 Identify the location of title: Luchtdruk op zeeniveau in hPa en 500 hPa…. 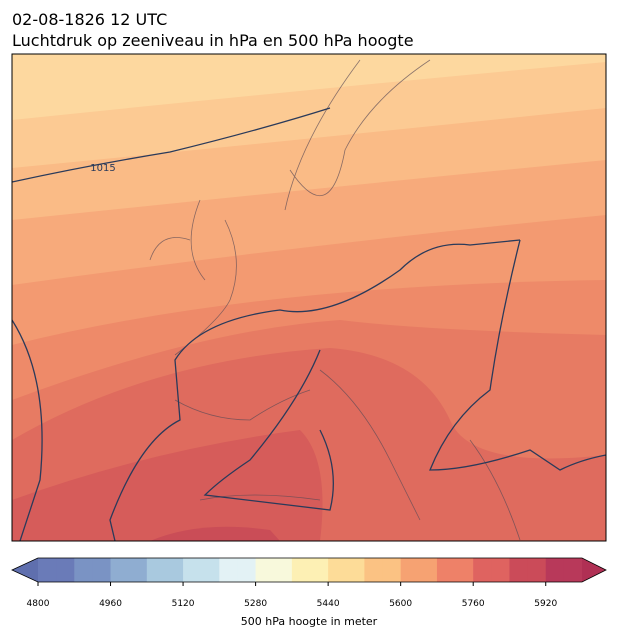
(213, 40).